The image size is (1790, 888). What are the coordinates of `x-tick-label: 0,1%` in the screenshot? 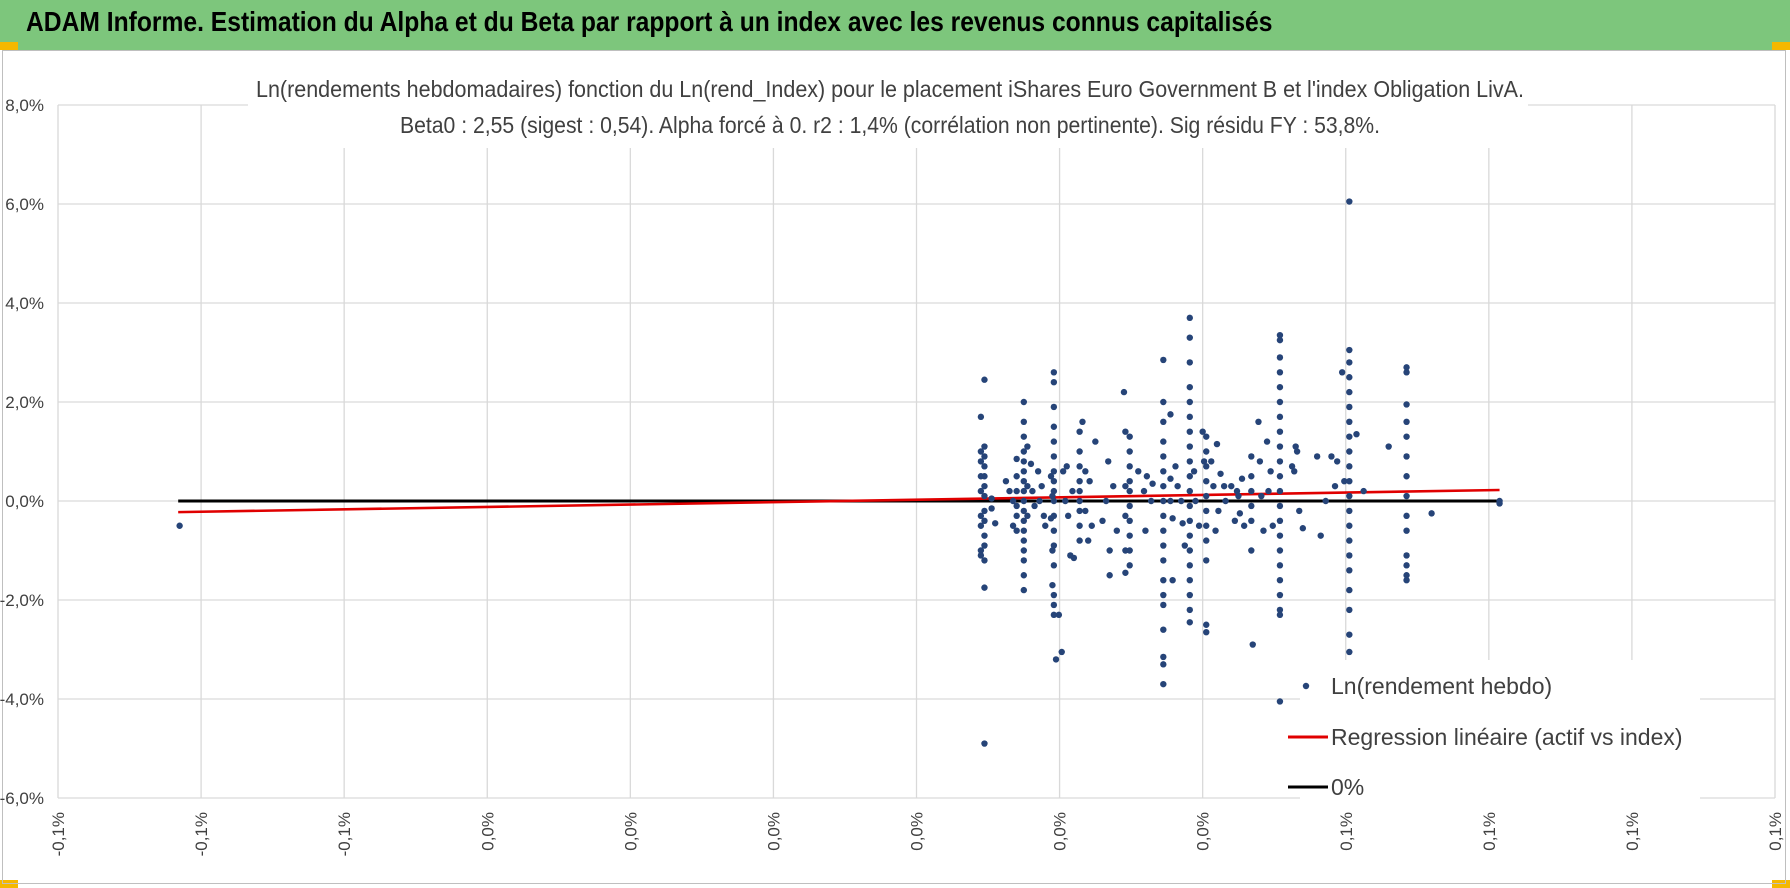 It's located at (1775, 831).